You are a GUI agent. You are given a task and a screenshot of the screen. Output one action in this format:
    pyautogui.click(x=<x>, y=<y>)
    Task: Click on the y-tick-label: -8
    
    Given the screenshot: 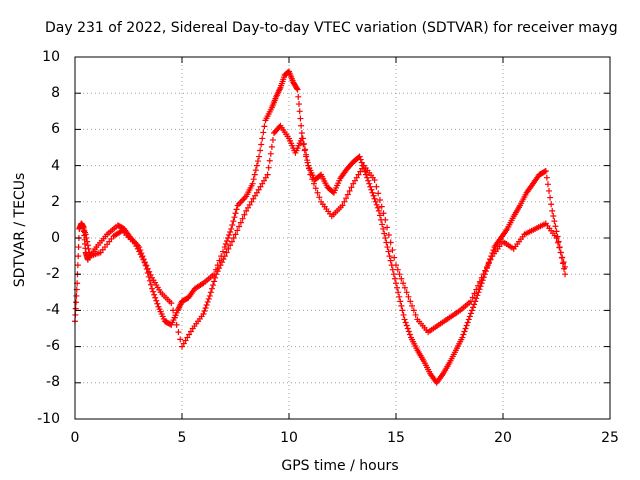 What is the action you would take?
    pyautogui.click(x=53, y=382)
    